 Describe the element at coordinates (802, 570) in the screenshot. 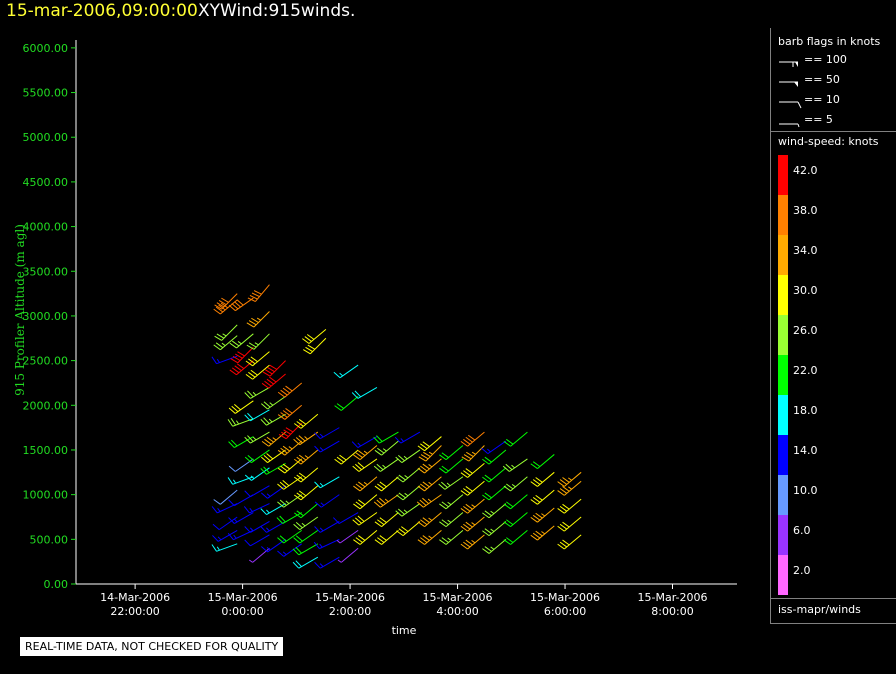

I see `colorbar-label: 2.0` at that location.